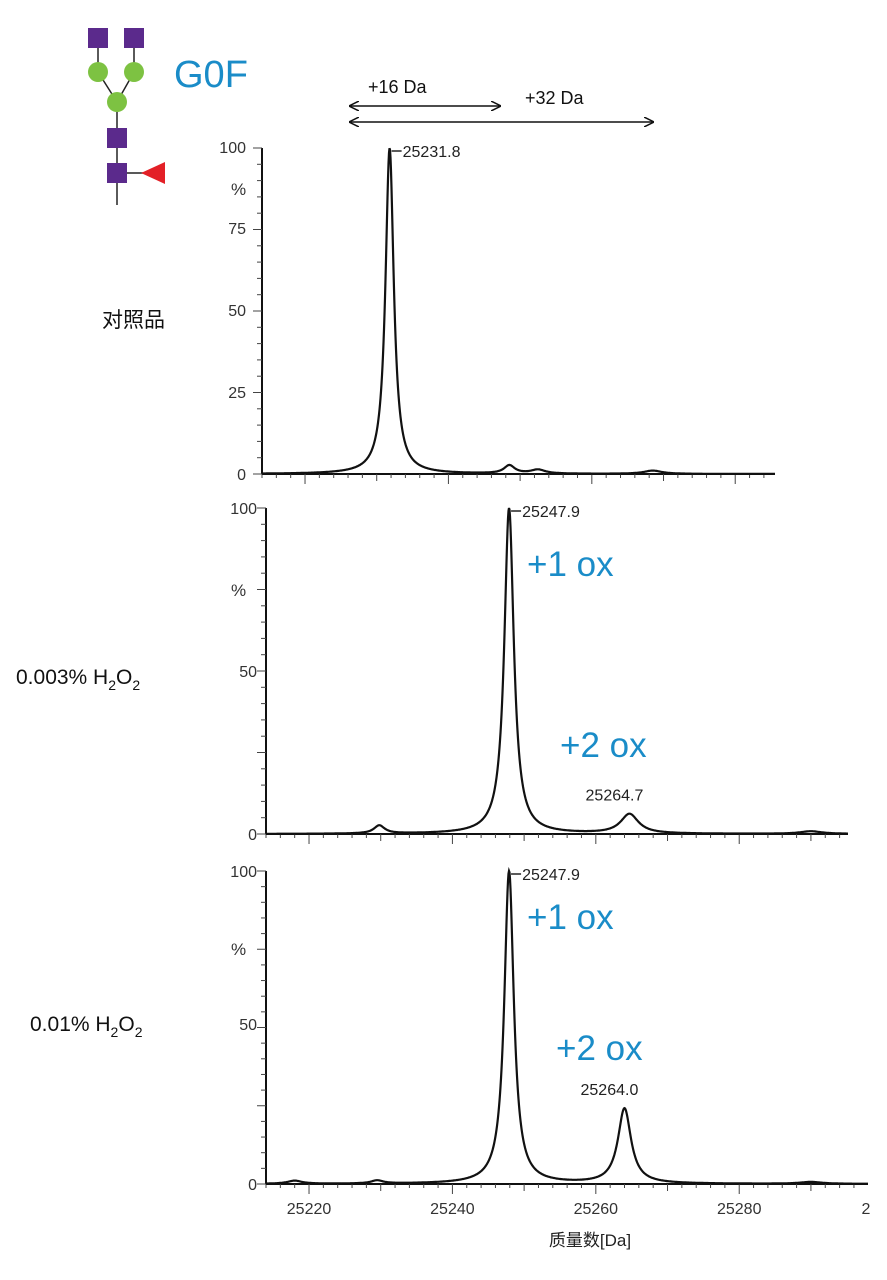 The width and height of the screenshot is (887, 1280). I want to click on plus16-label: +16 Da, so click(398, 87).